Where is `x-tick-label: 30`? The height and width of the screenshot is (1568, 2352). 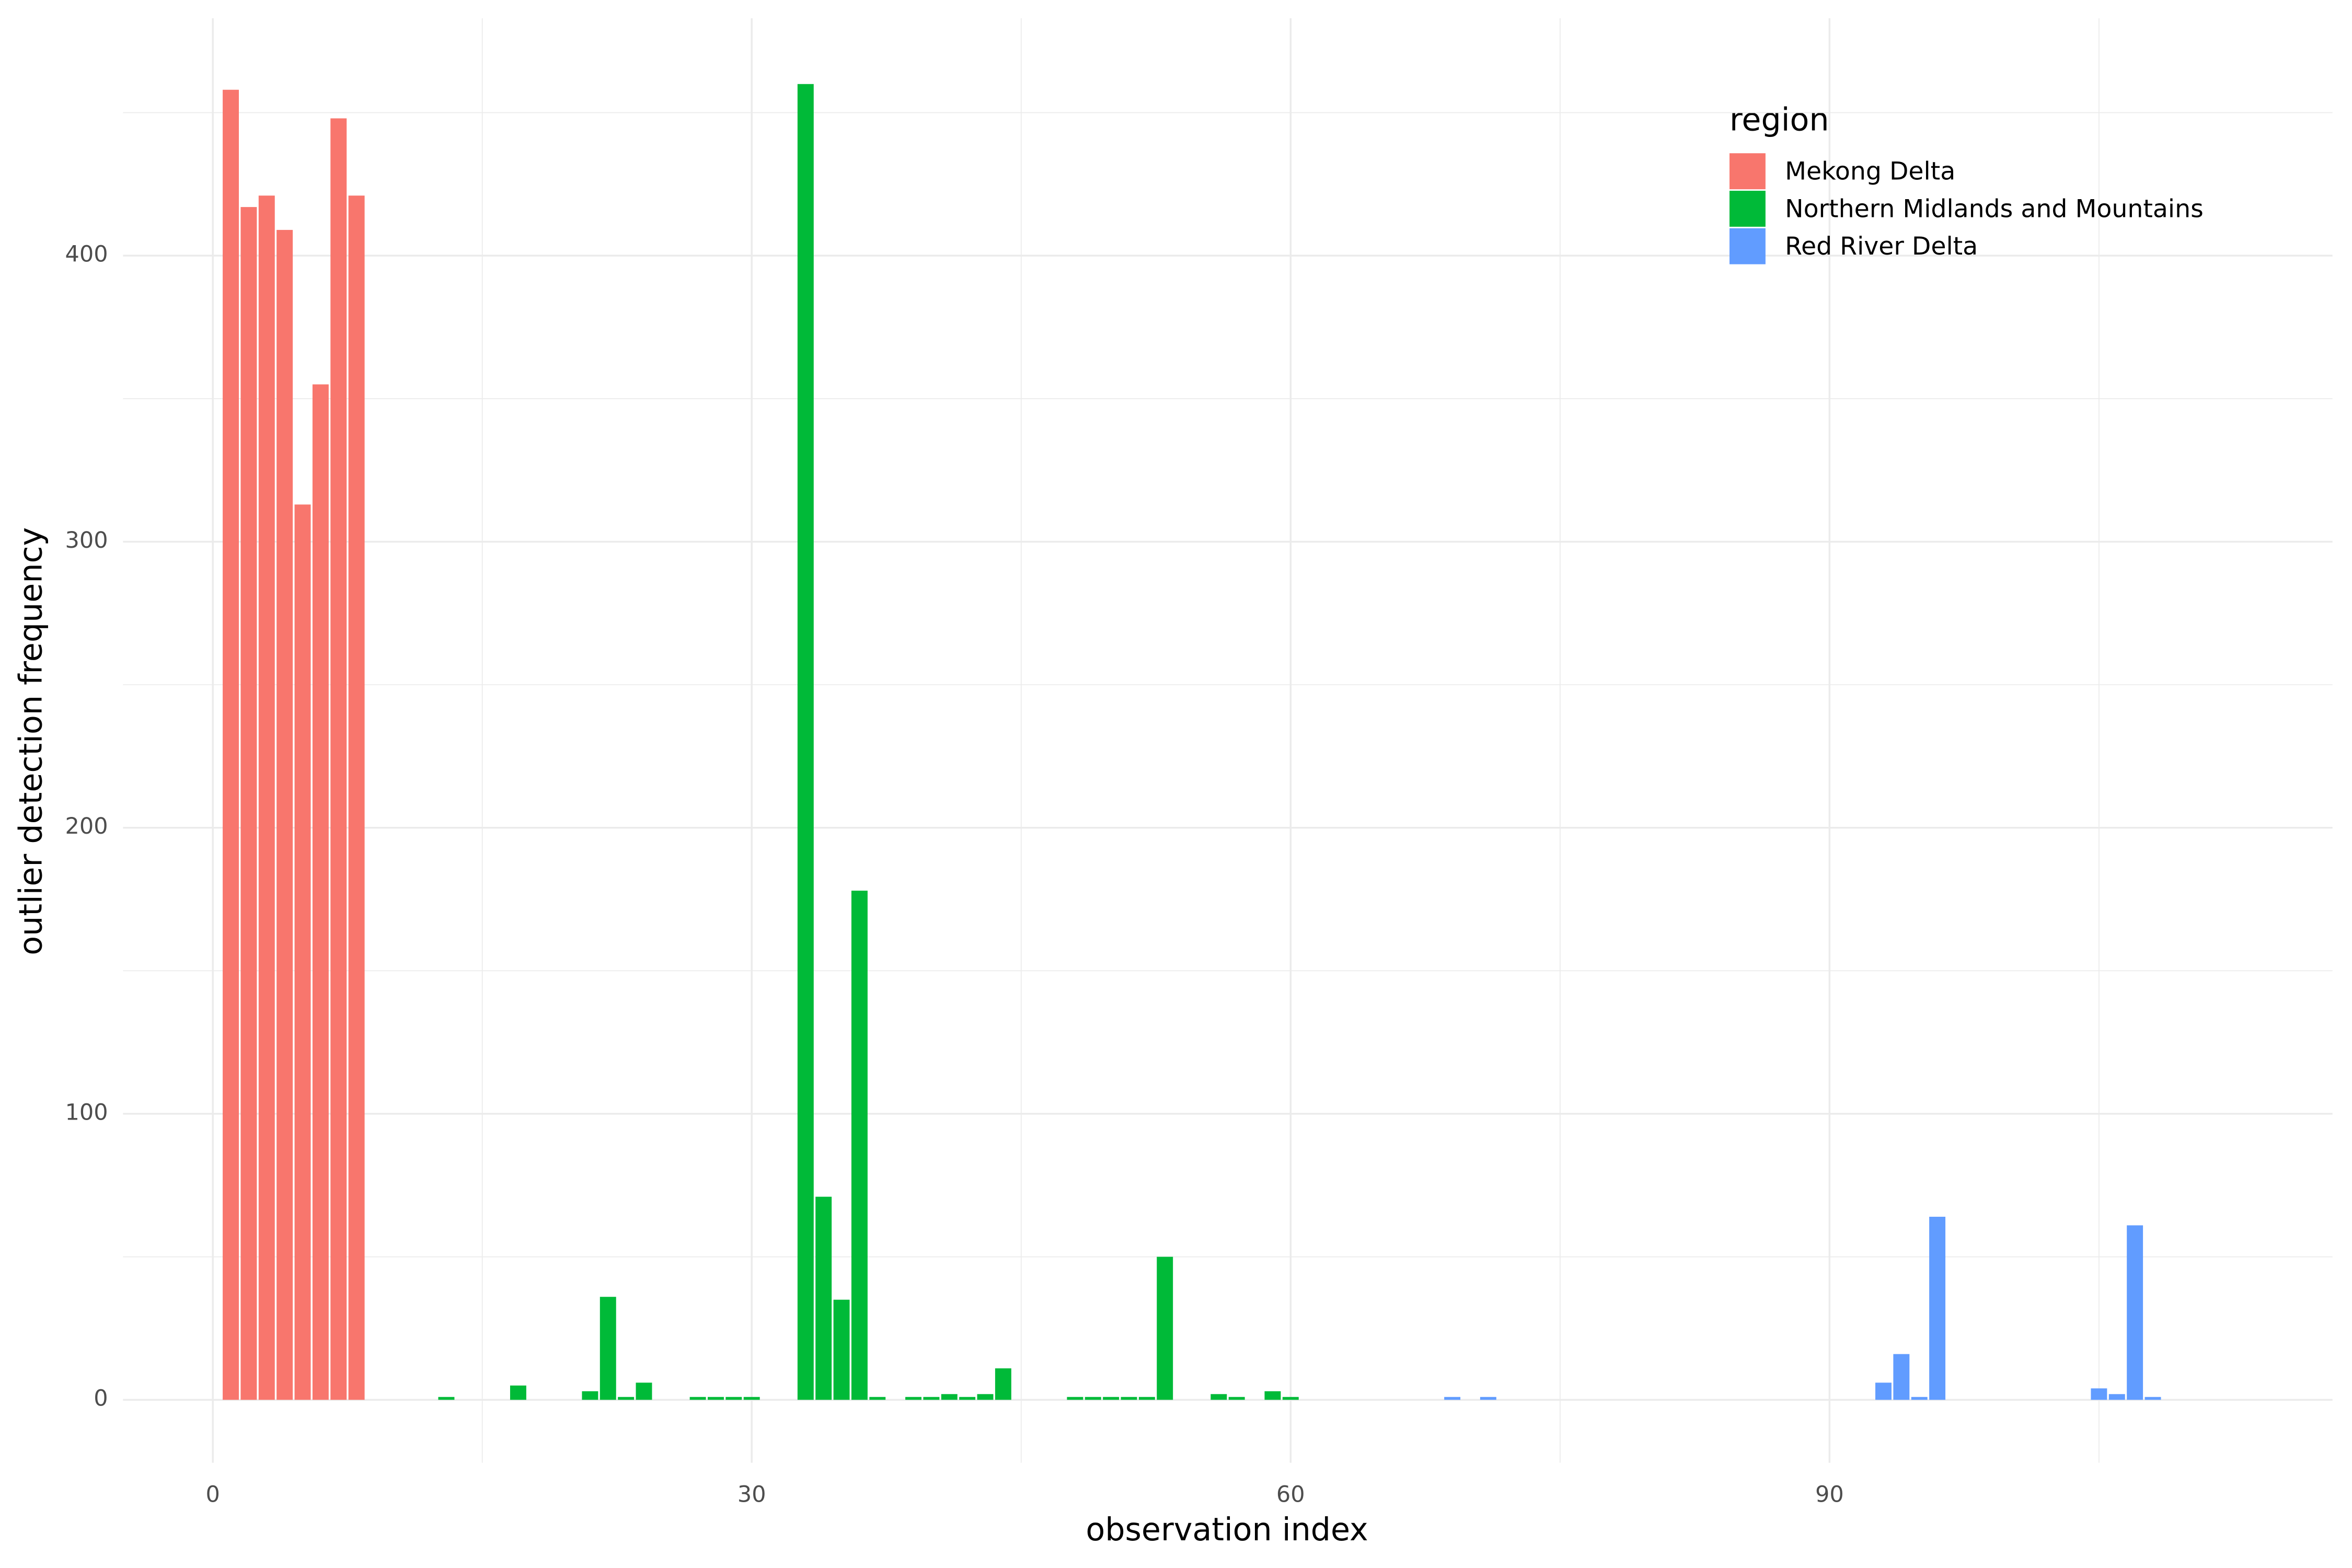
x-tick-label: 30 is located at coordinates (751, 1494).